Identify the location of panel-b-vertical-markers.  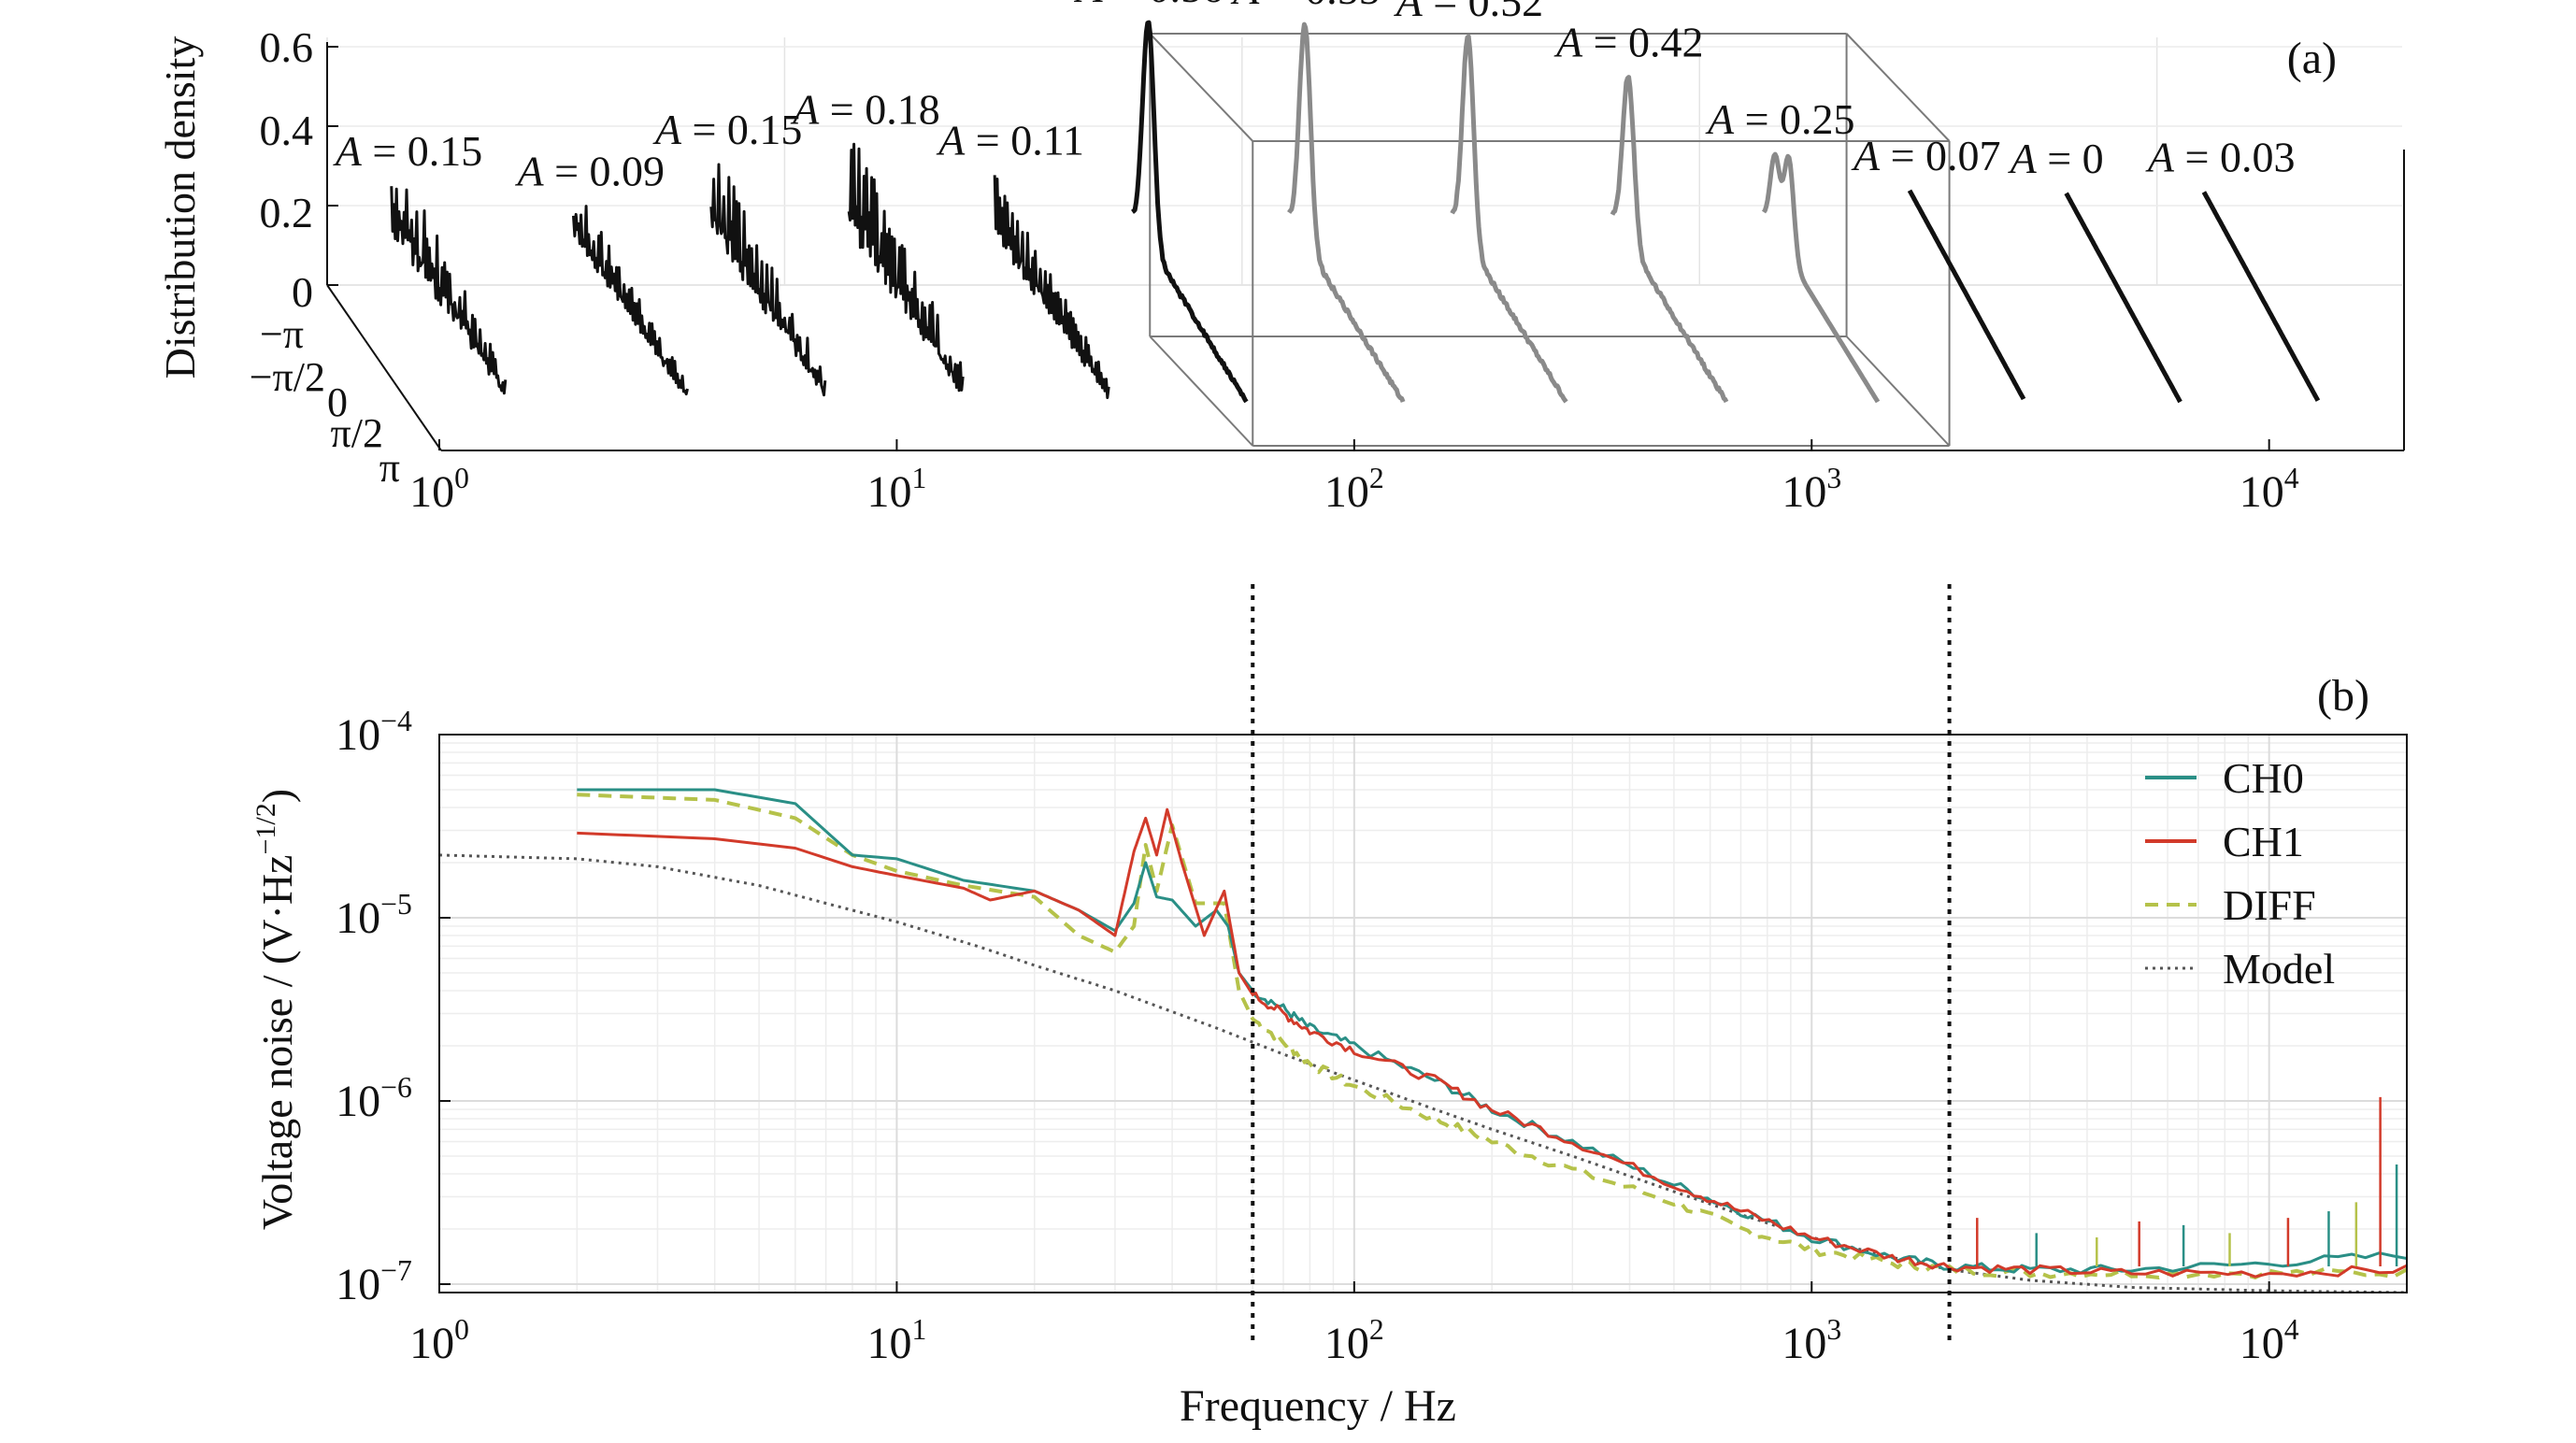
(1601, 965).